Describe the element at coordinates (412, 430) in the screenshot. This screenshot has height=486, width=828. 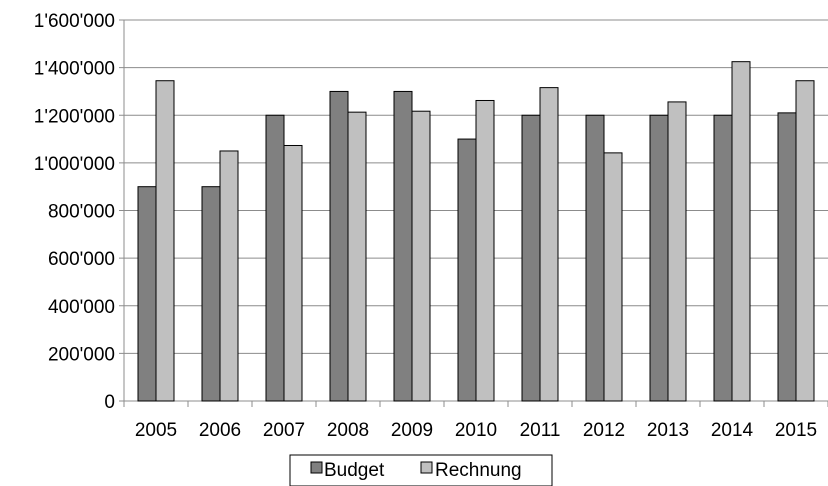
I see `x-tick-label: 2009` at that location.